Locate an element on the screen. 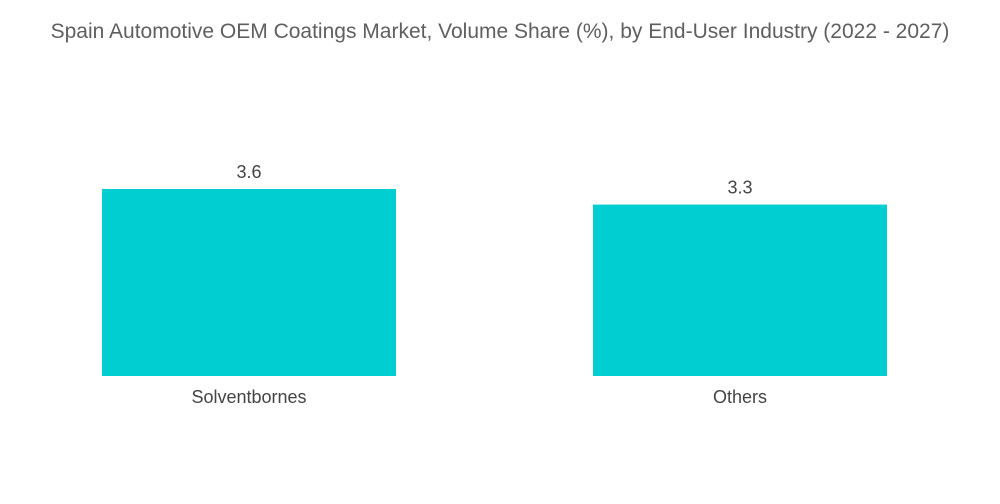 The width and height of the screenshot is (1000, 504). value-label-solventbornes: 3.6 is located at coordinates (248, 172).